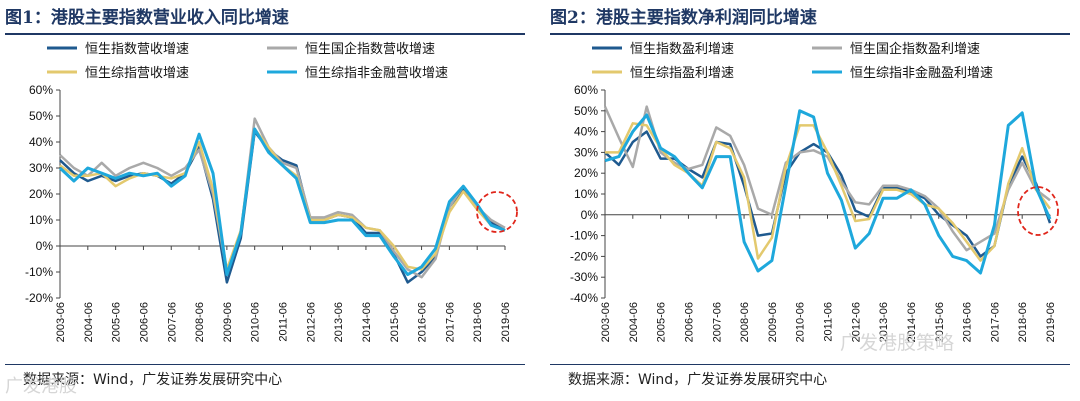 This screenshot has width=1080, height=401. What do you see at coordinates (41, 386) in the screenshot?
I see `watermark-left: 广发港股` at bounding box center [41, 386].